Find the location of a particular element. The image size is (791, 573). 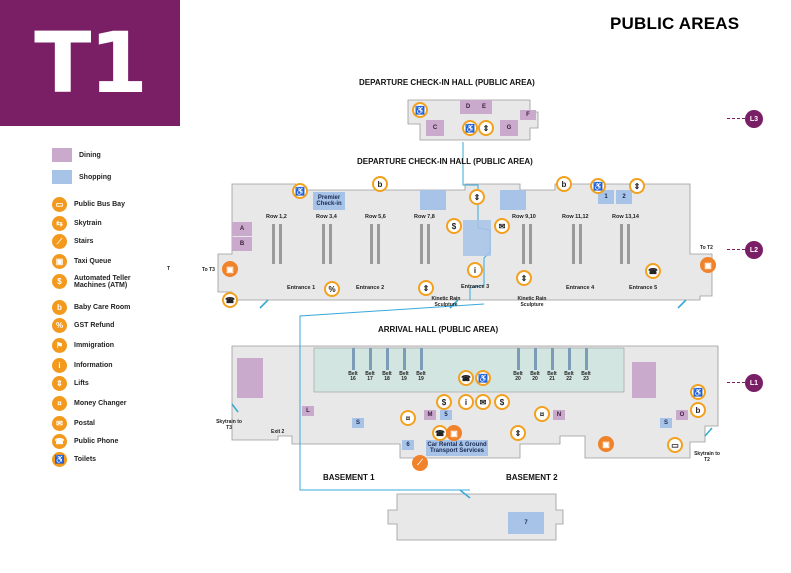

unit-2: 2 is located at coordinates (624, 197).